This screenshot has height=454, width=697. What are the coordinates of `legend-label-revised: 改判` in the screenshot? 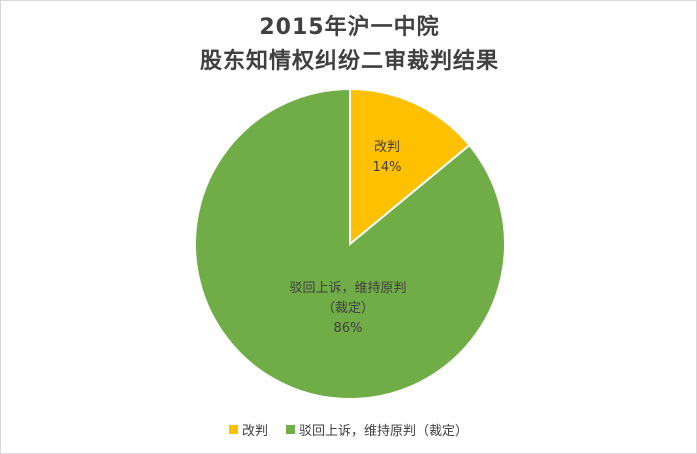 It's located at (255, 431).